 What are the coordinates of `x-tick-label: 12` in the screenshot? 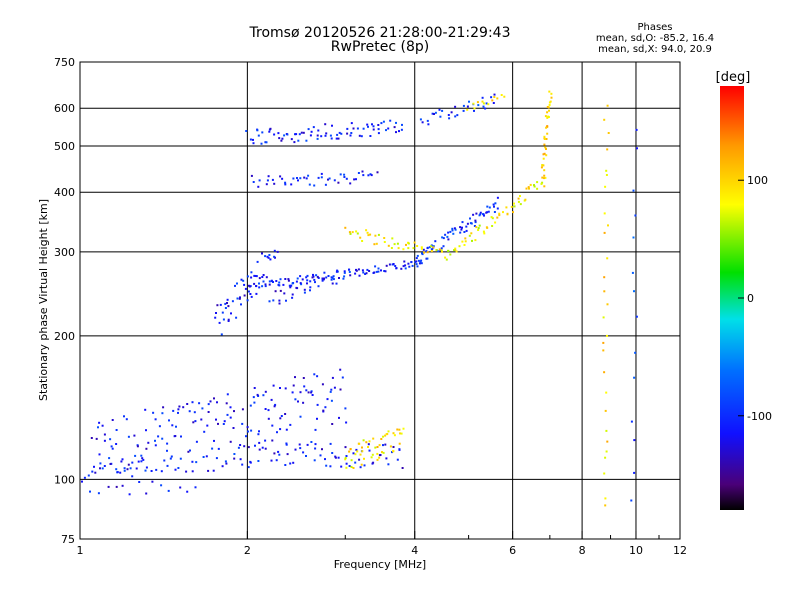 It's located at (680, 550).